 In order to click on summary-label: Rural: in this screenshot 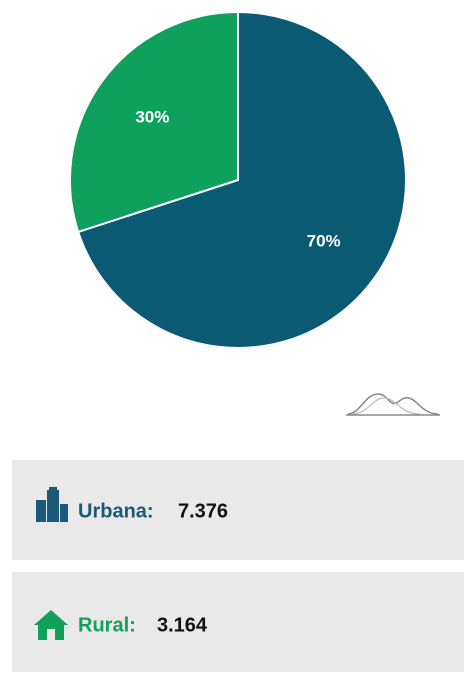, I will do `click(107, 625)`.